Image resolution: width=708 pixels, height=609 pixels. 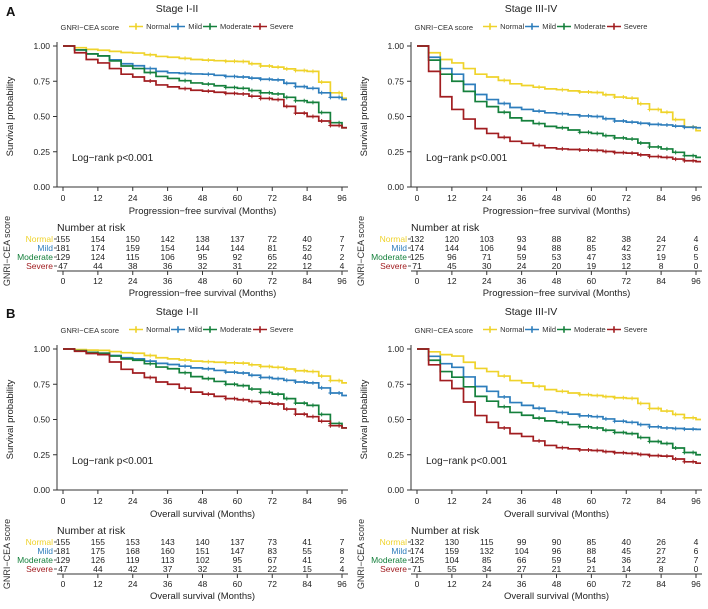 What do you see at coordinates (452, 266) in the screenshot?
I see `risk-count: 45` at bounding box center [452, 266].